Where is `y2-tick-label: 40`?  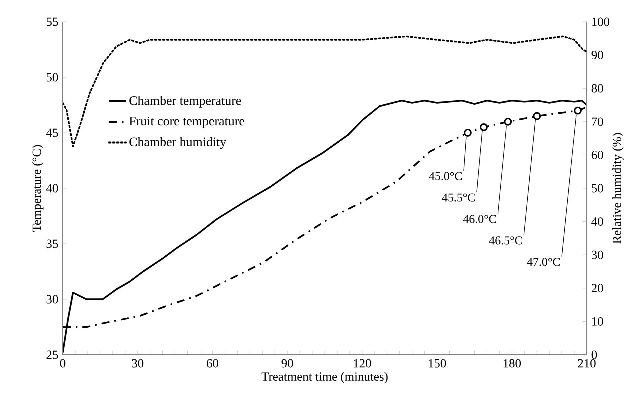 y2-tick-label: 40 is located at coordinates (598, 222).